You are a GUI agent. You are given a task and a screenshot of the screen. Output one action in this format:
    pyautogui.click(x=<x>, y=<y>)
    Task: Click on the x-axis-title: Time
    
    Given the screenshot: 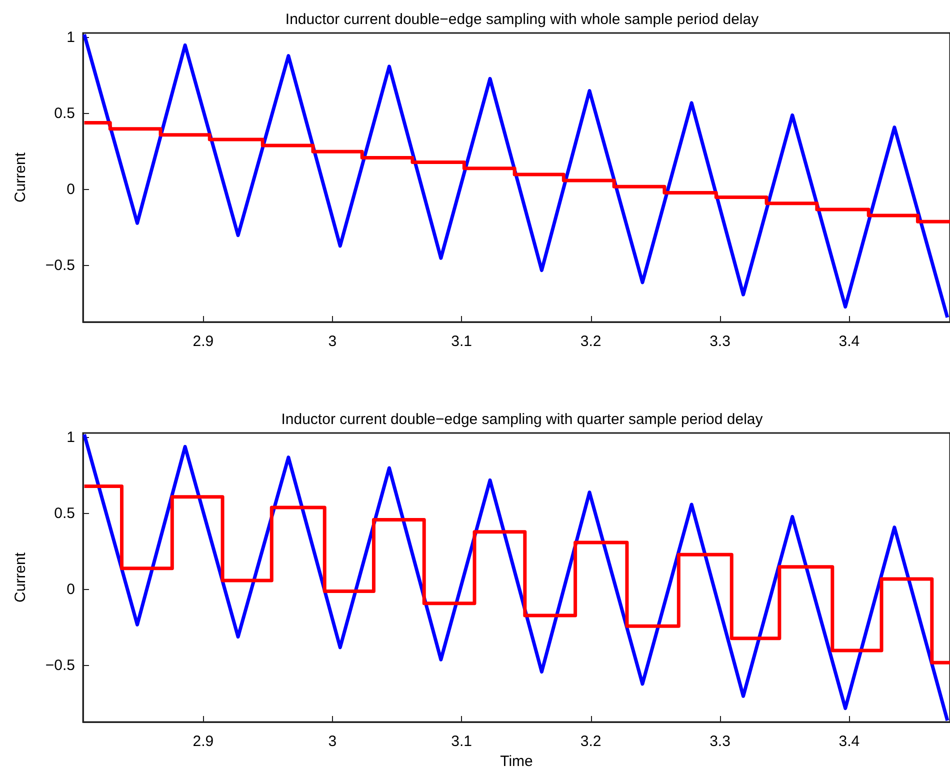 What is the action you would take?
    pyautogui.click(x=516, y=761)
    